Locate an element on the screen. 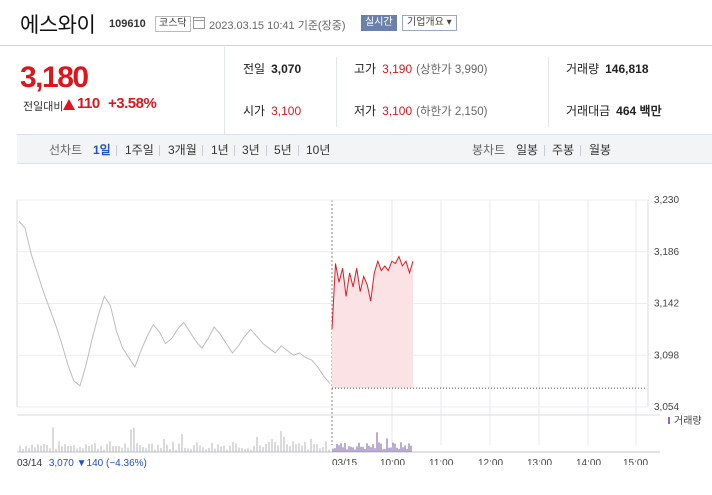  realtime-button: 실시간 is located at coordinates (379, 23).